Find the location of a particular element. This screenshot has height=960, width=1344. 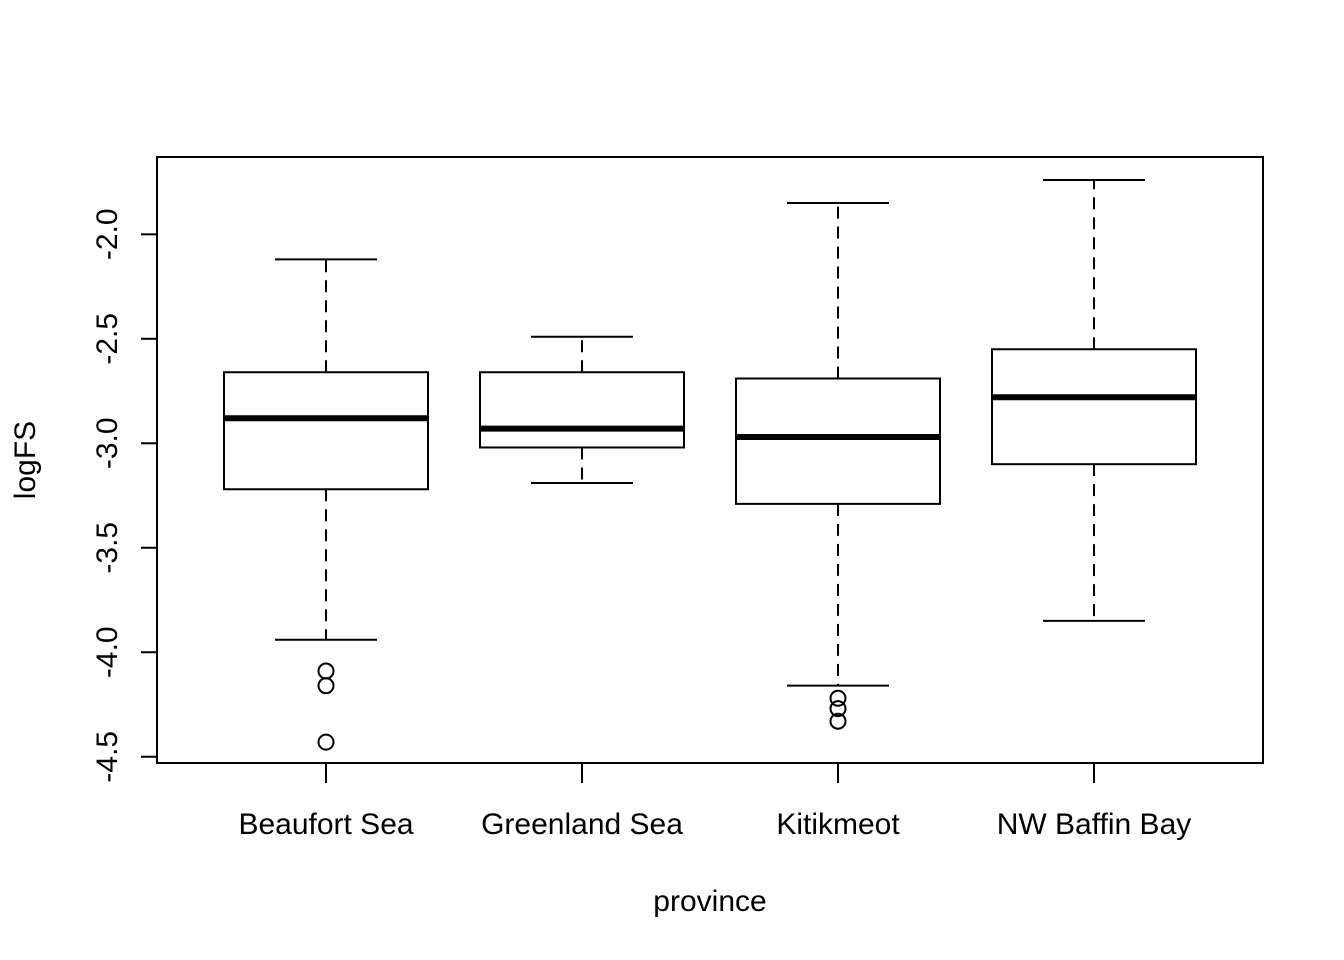

y-tick-label: -3.0 is located at coordinates (107, 443).